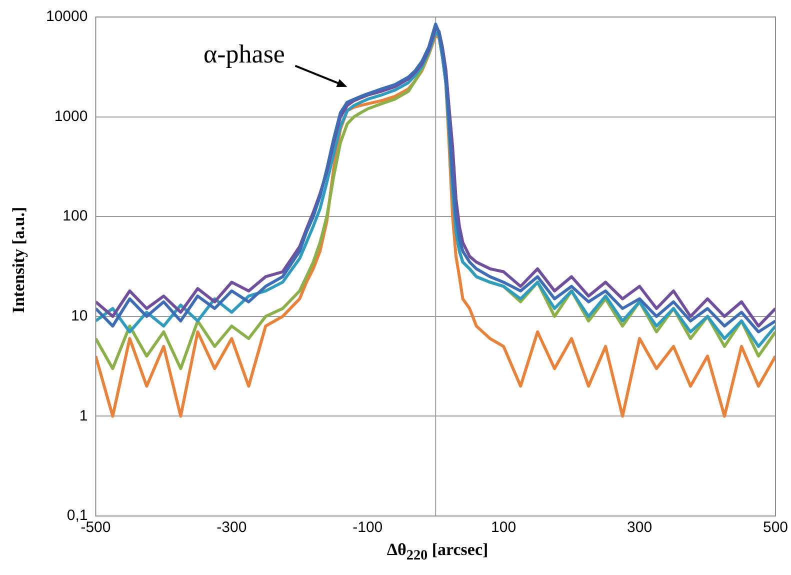  I want to click on x-tick-label: -100, so click(367, 527).